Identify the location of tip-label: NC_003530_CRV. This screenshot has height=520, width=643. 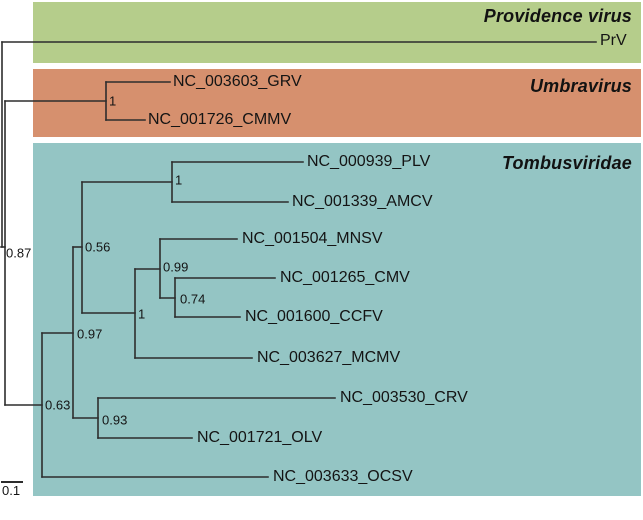
(404, 397).